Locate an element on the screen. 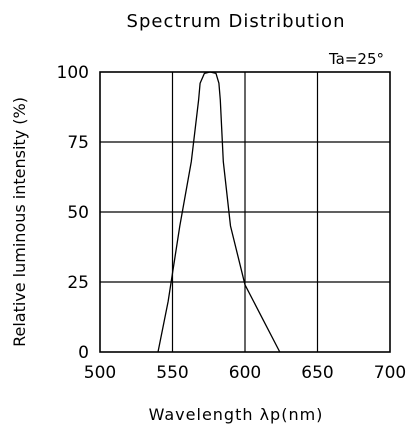 This screenshot has width=409, height=433. y-tick-label: 50 is located at coordinates (78, 213).